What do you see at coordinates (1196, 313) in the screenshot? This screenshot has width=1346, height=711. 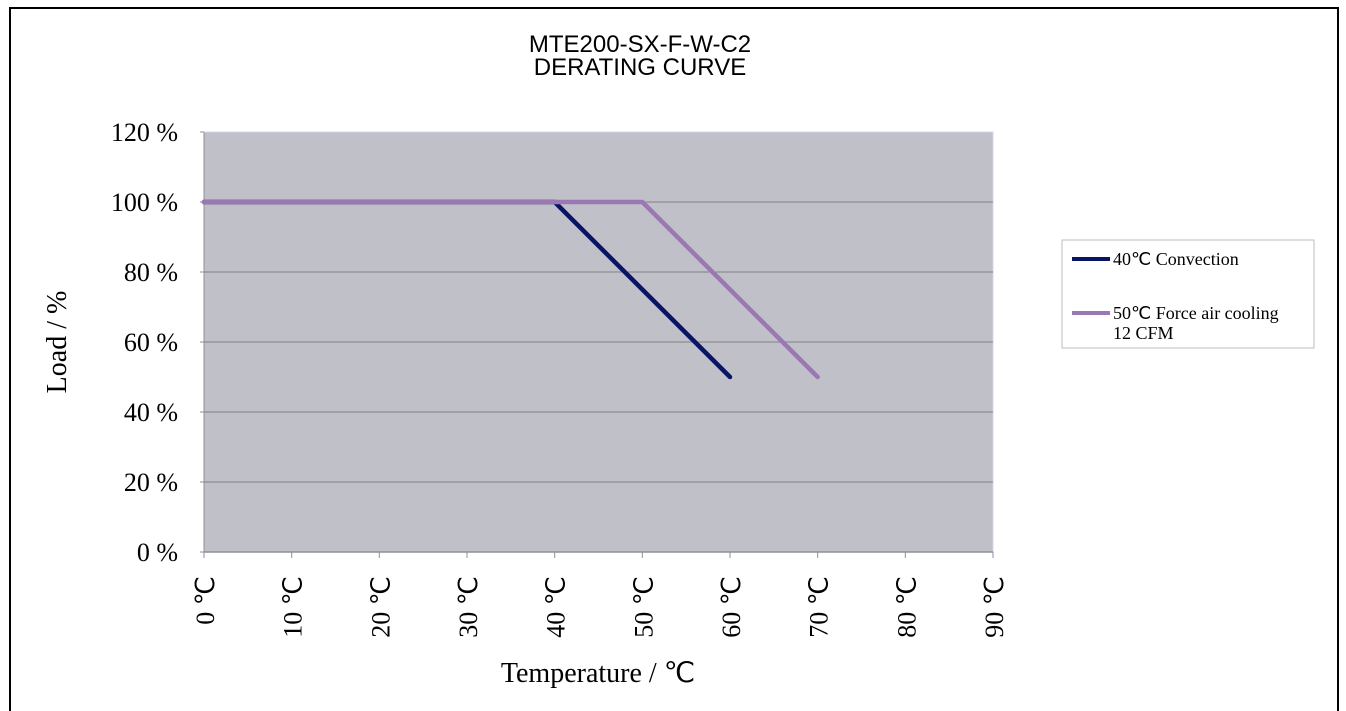 I see `legend-label: 50℃ Force air cooling` at bounding box center [1196, 313].